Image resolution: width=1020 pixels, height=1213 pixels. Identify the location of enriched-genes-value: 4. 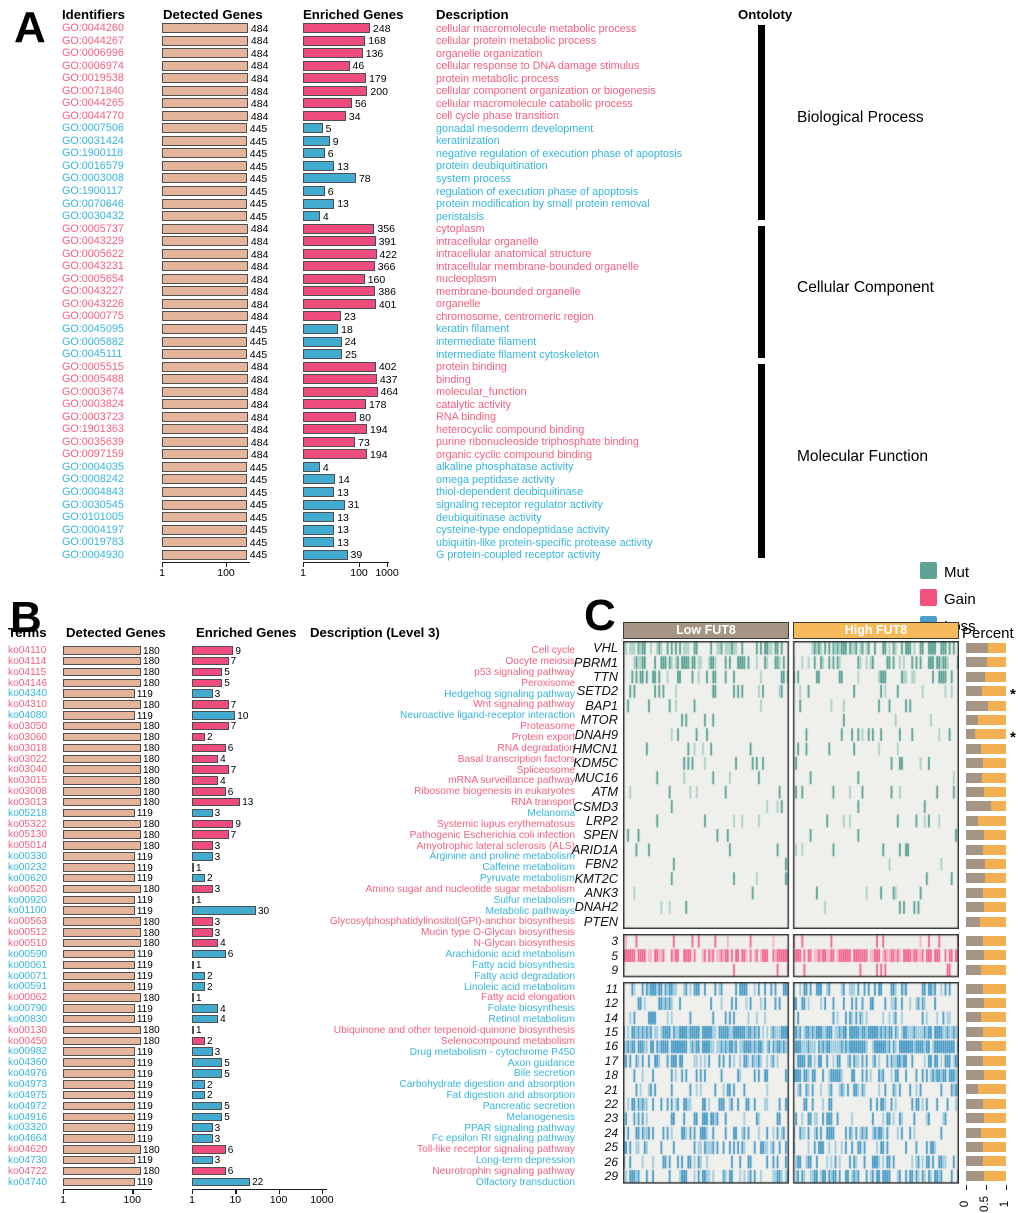
(325, 216).